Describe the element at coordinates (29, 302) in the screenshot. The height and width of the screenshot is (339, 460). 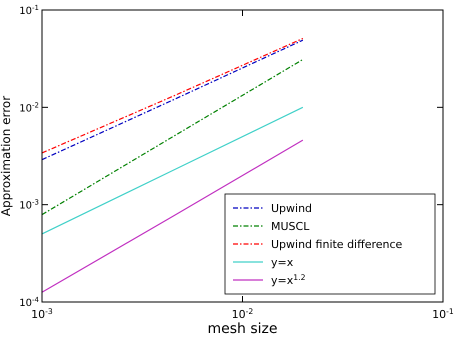
I see `y-tick-label: 10$^{-4}$` at that location.